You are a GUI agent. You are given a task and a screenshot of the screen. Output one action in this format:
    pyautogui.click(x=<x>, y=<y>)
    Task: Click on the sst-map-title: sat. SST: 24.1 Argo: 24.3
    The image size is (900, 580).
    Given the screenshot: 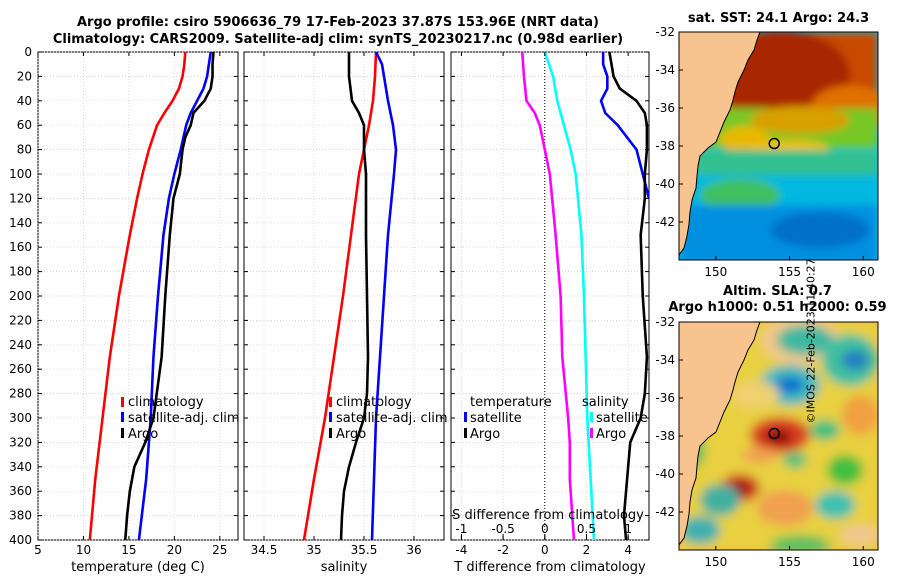 What is the action you would take?
    pyautogui.click(x=778, y=18)
    